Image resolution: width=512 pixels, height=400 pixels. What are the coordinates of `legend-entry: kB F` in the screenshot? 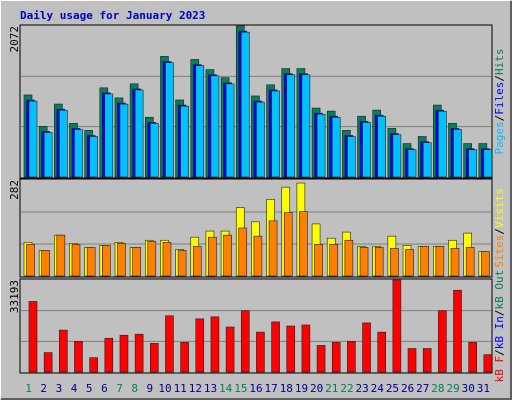 It's located at (499, 369).